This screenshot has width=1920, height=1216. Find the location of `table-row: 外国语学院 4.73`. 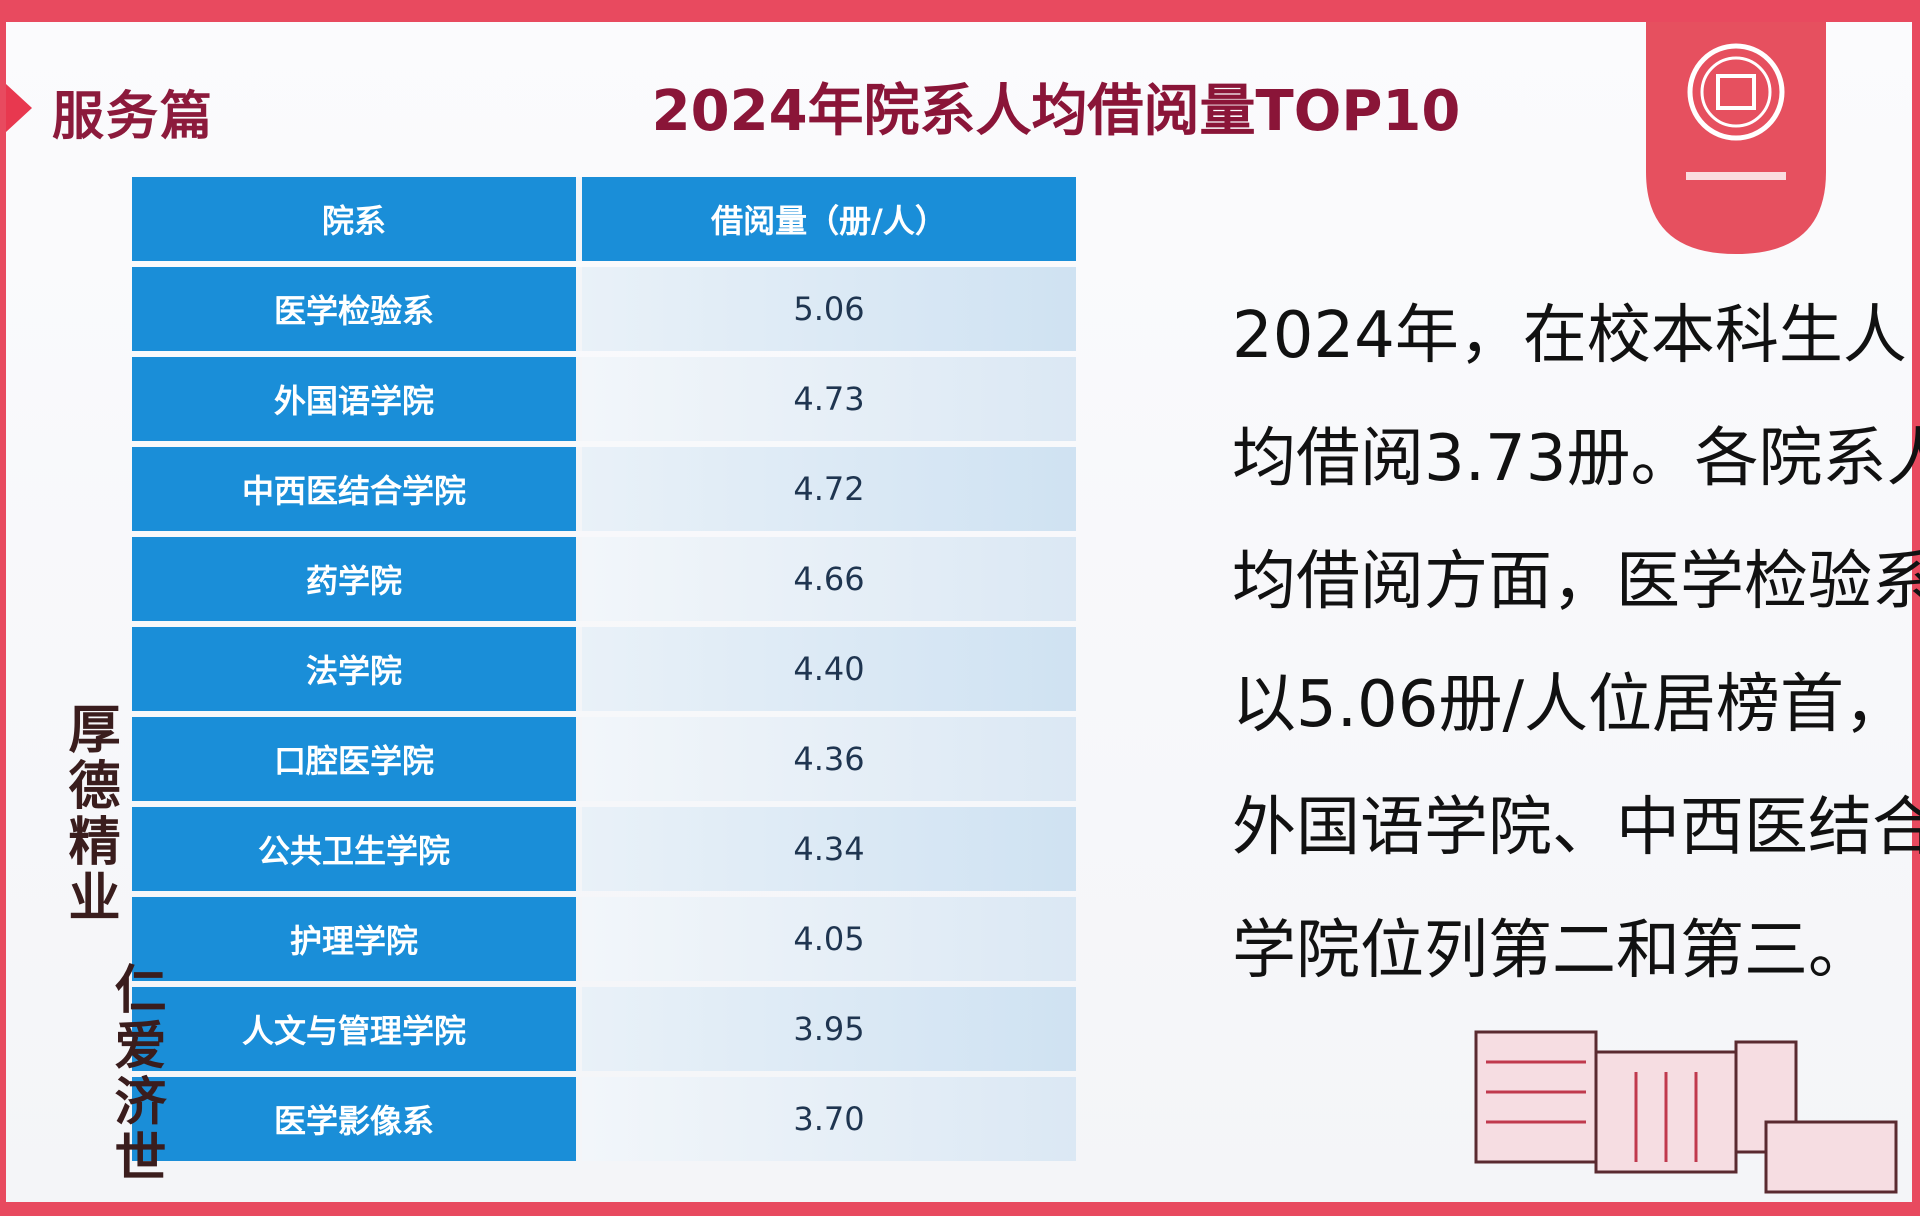

table-row: 外国语学院 4.73 is located at coordinates (604, 399).